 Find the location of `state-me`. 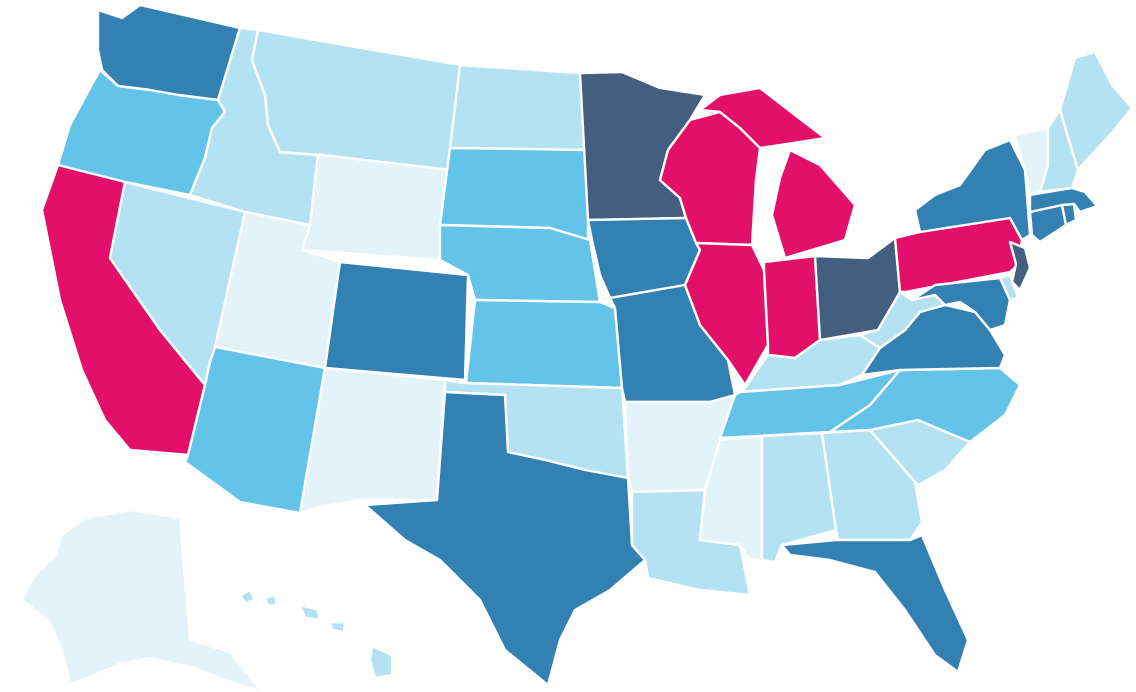

state-me is located at coordinates (1096, 111).